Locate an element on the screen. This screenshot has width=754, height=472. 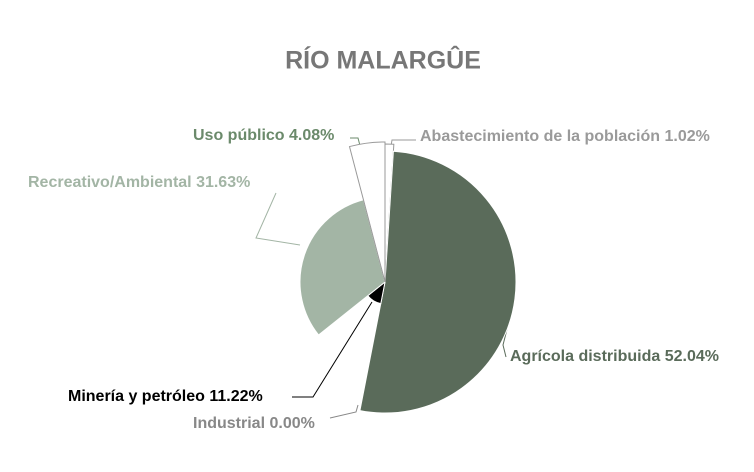
slice-label-value: 0.00% is located at coordinates (291, 423).